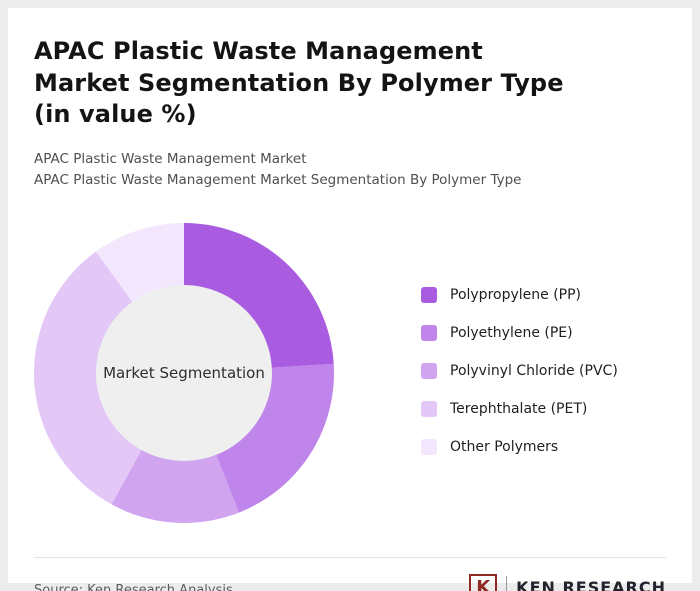  I want to click on logo-k-icon: K, so click(483, 582).